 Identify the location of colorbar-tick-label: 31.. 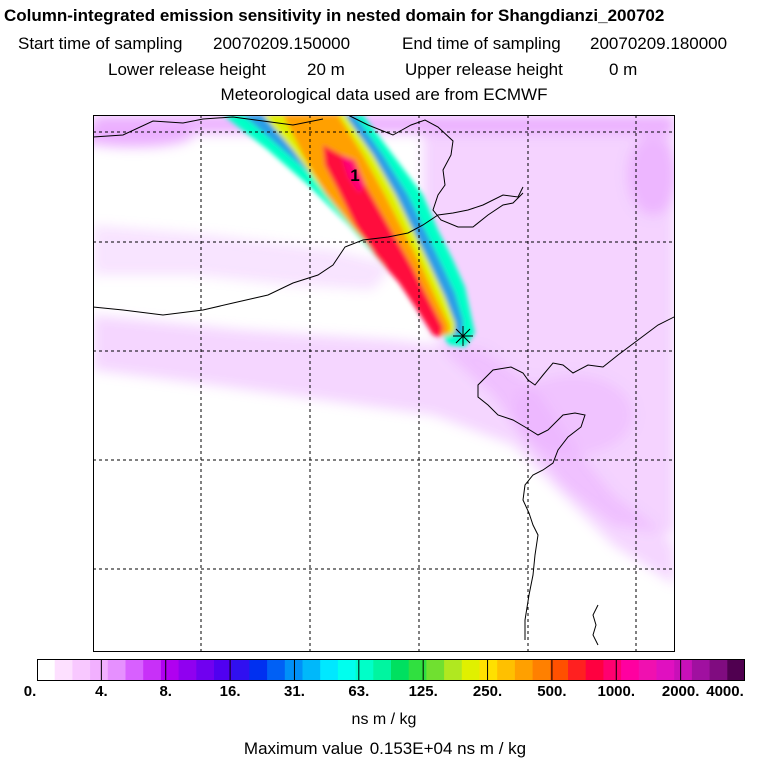
(294, 691).